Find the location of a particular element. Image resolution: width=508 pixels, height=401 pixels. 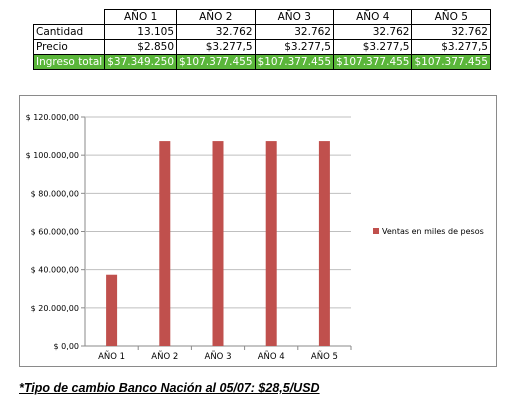

table-cell: 13.105 is located at coordinates (141, 32).